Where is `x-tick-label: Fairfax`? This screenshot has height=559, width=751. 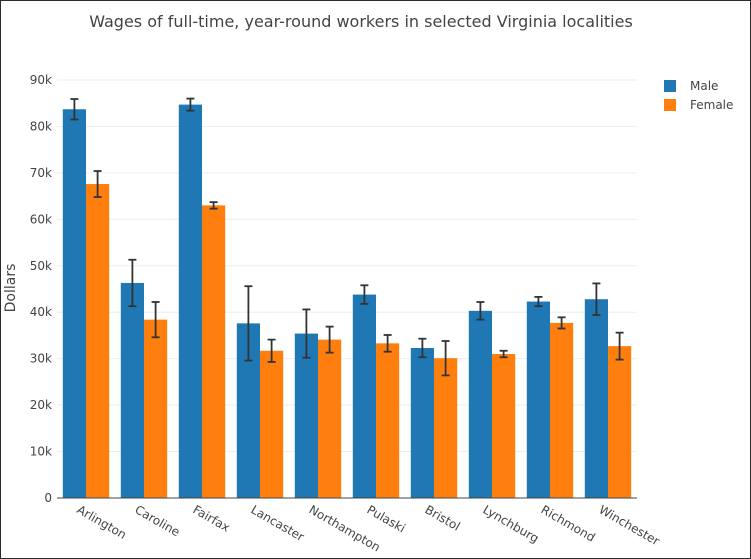 x-tick-label: Fairfax is located at coordinates (212, 518).